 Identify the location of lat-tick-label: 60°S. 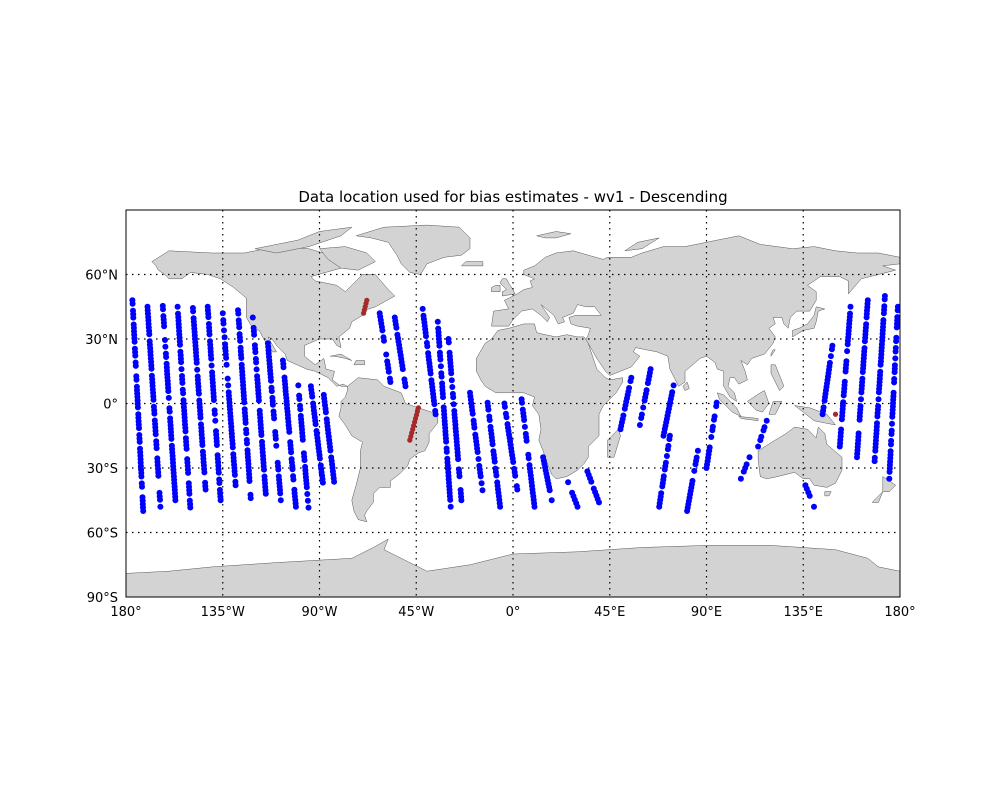
(102, 534).